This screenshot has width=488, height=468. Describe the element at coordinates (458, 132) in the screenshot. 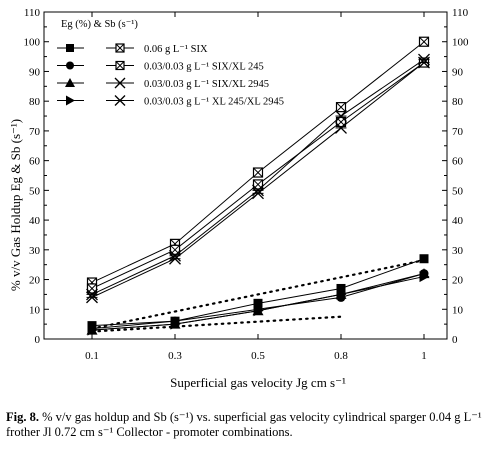

I see `right-tick-label: 70` at that location.